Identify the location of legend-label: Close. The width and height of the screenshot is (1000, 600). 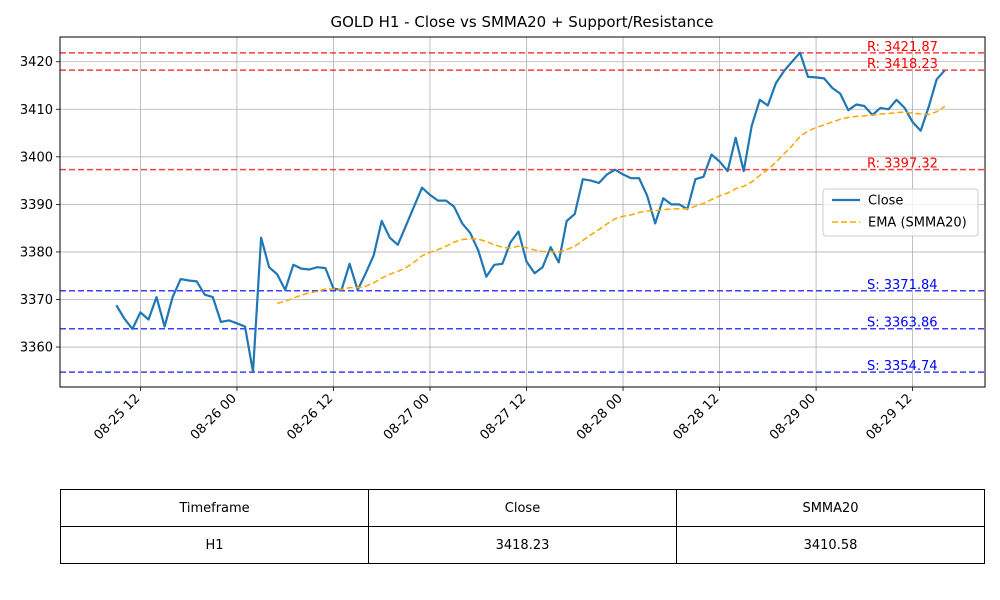
(885, 201).